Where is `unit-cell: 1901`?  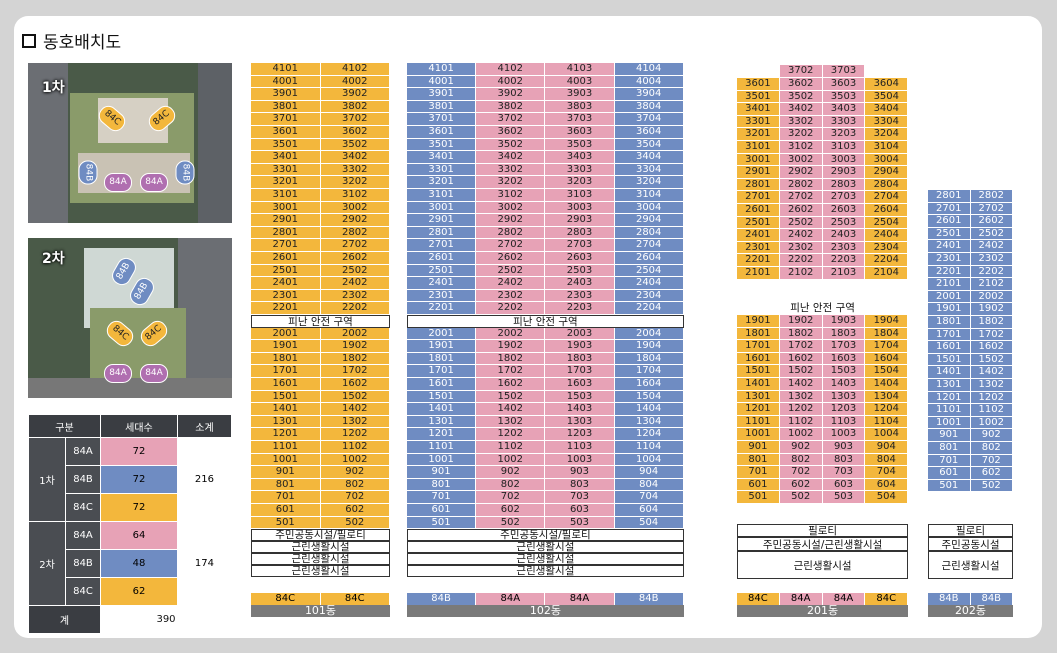
unit-cell: 1901 is located at coordinates (286, 346).